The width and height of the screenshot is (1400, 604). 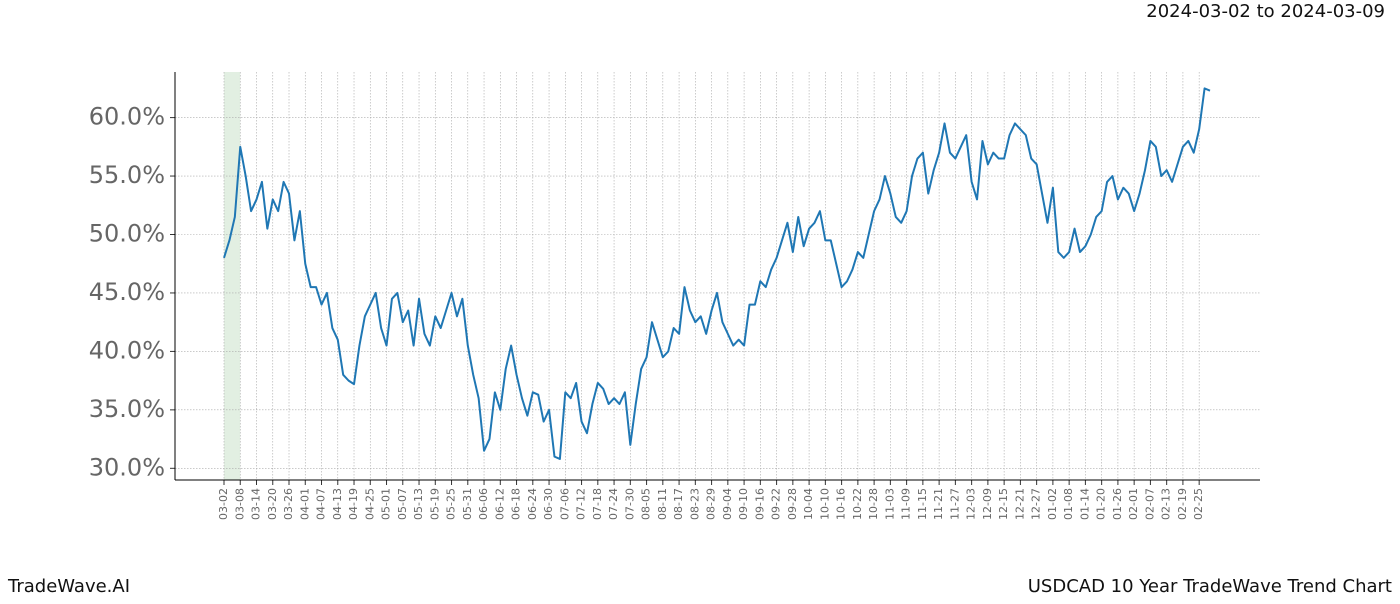 What do you see at coordinates (434, 504) in the screenshot?
I see `x-tick-label: 05-19` at bounding box center [434, 504].